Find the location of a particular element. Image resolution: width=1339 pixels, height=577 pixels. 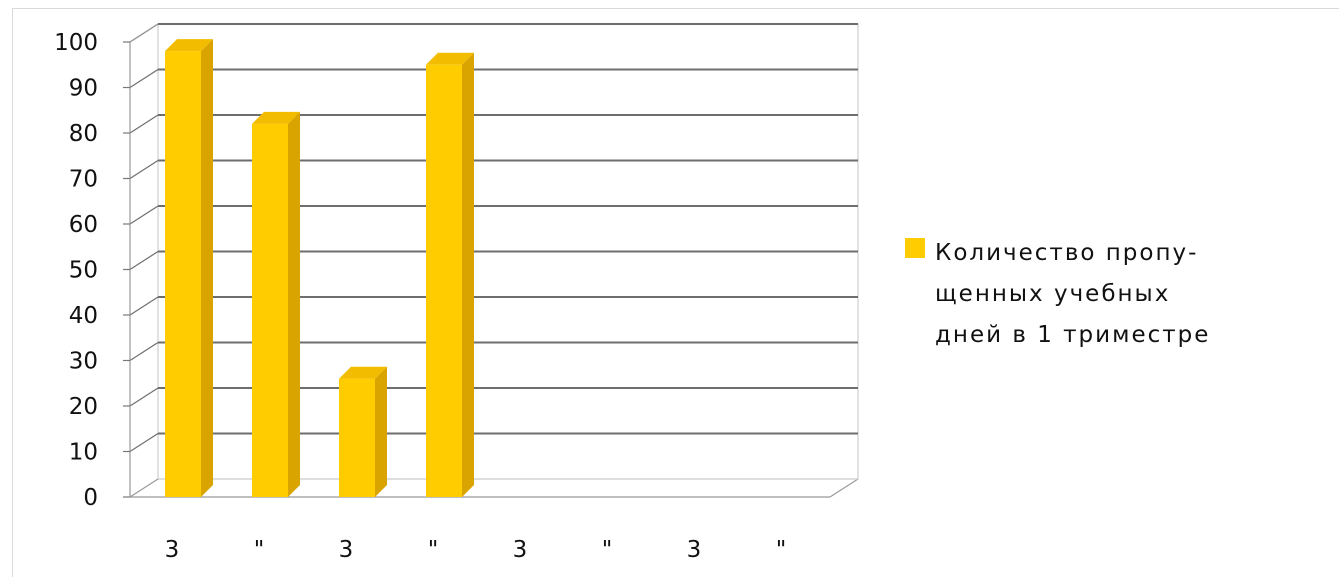

y-tick-label: 0 is located at coordinates (90, 498).